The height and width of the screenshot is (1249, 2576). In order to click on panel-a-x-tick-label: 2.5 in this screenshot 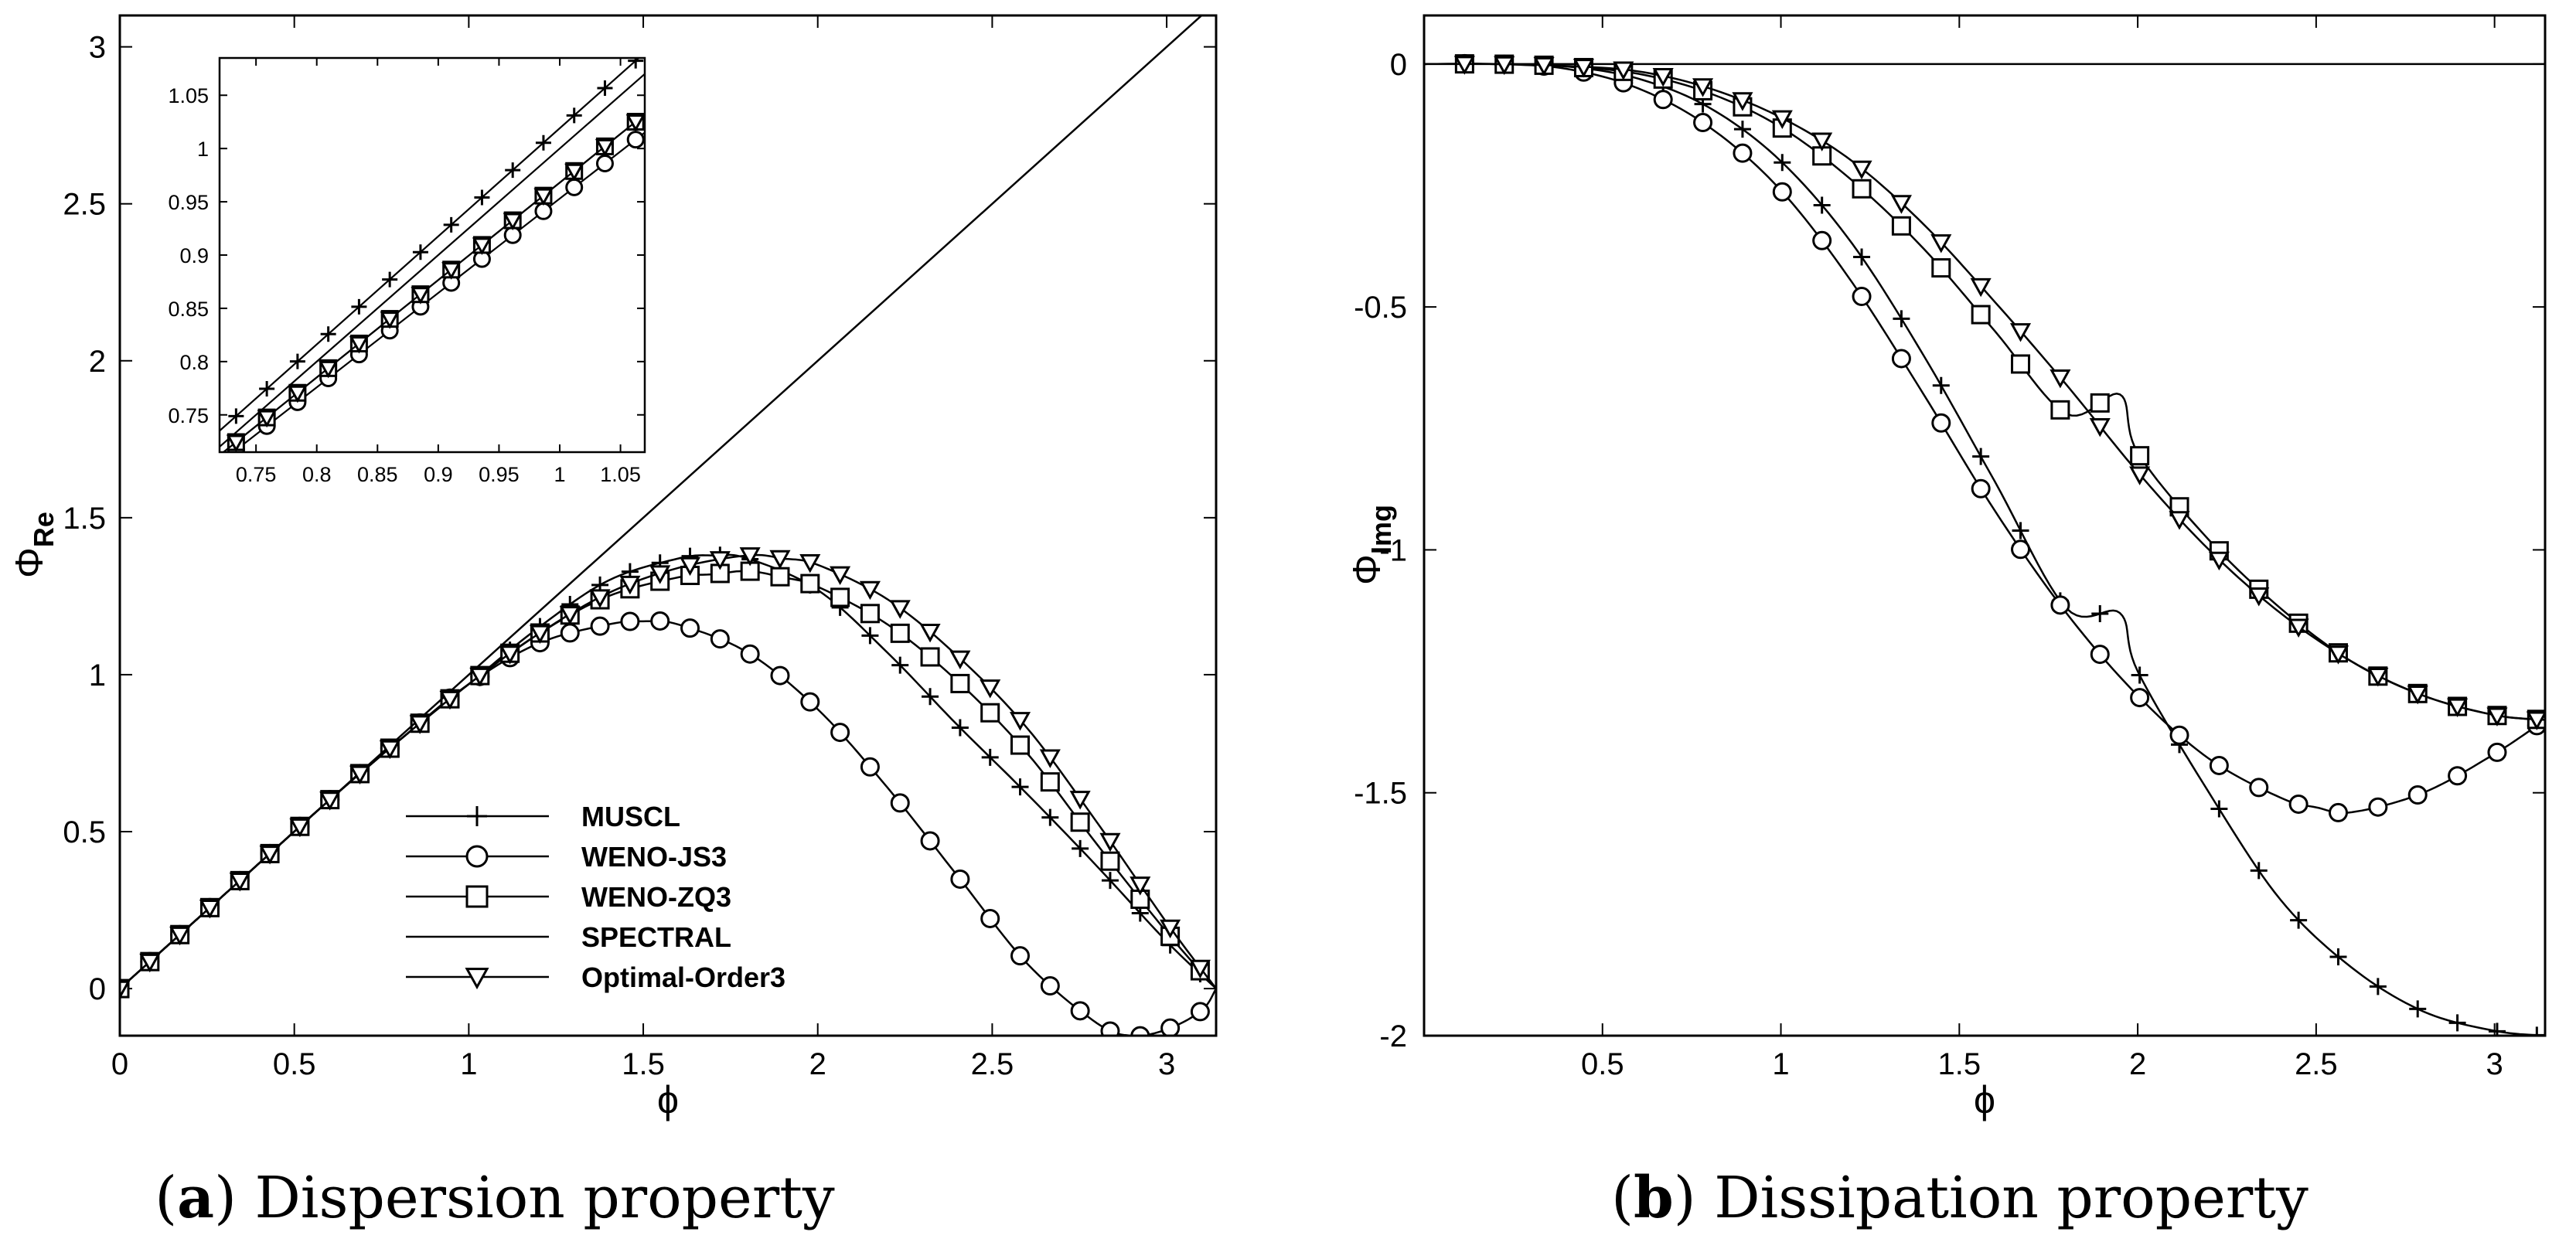, I will do `click(992, 1064)`.